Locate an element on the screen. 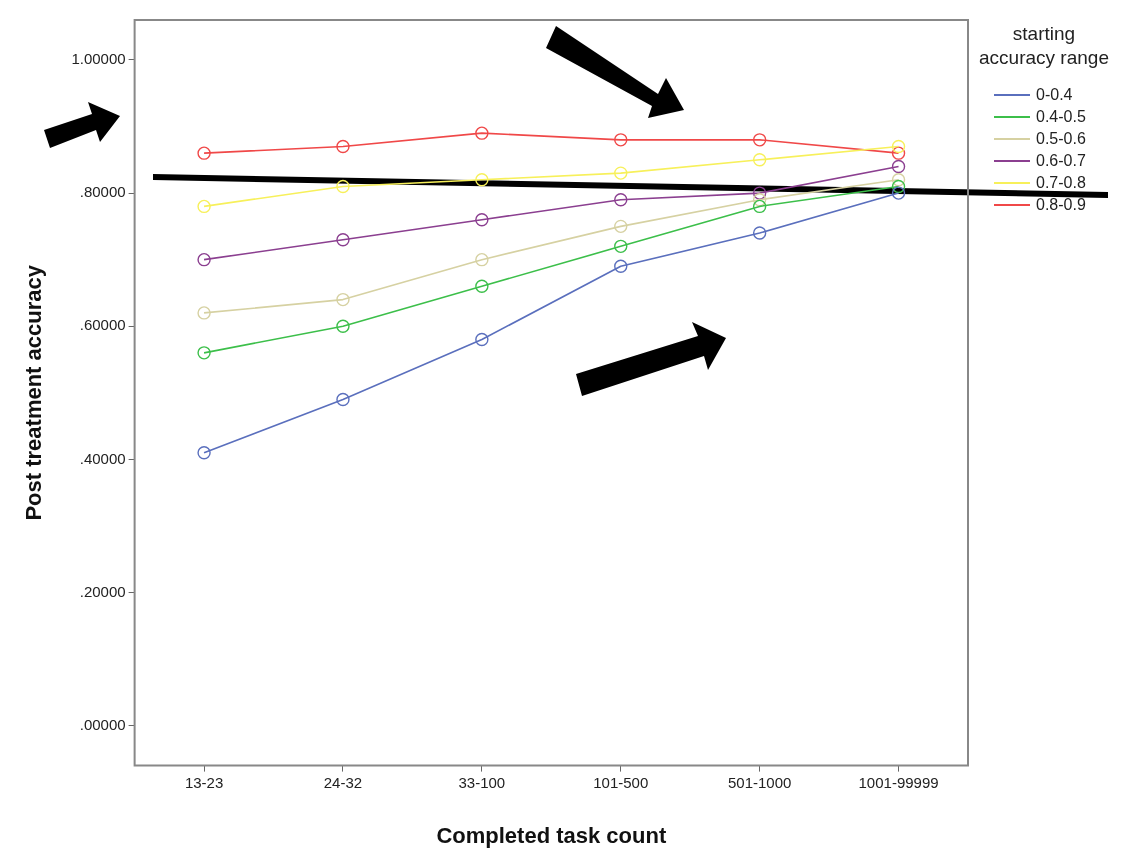 The width and height of the screenshot is (1127, 860). x-axis-title: Completed task count is located at coordinates (551, 835).